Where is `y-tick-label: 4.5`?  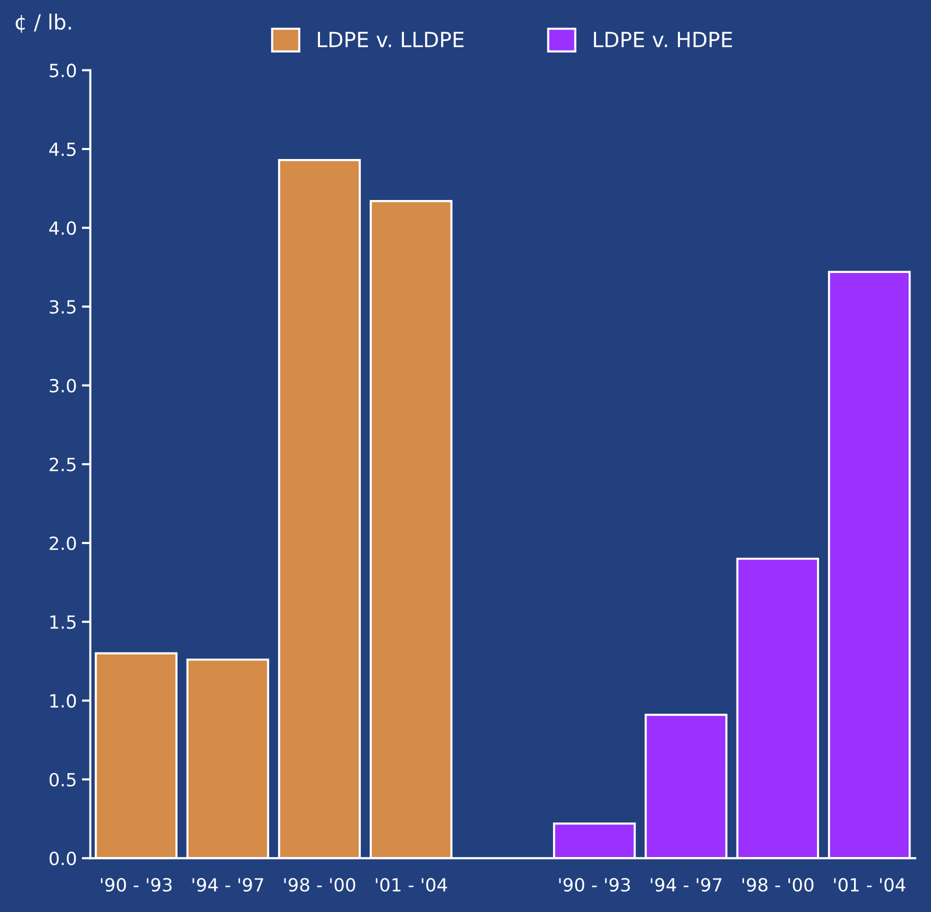 y-tick-label: 4.5 is located at coordinates (62, 149).